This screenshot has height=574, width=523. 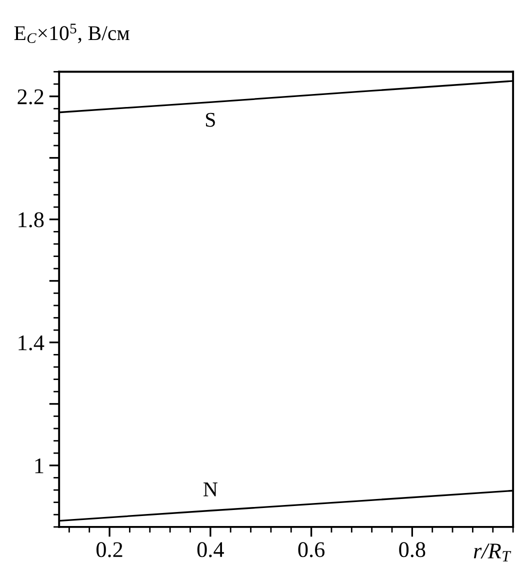 I want to click on x-tick-label: 0.8, so click(x=412, y=550).